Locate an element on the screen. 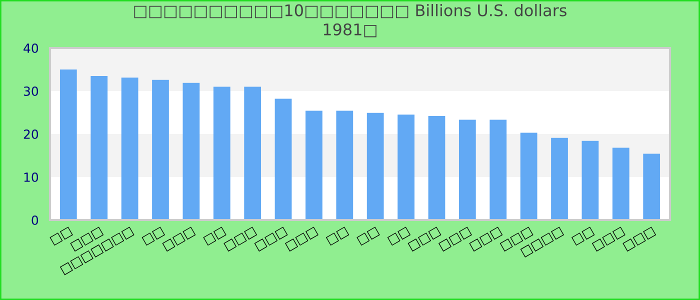 The height and width of the screenshot is (300, 700). y-tick-label: 20 is located at coordinates (31, 134).